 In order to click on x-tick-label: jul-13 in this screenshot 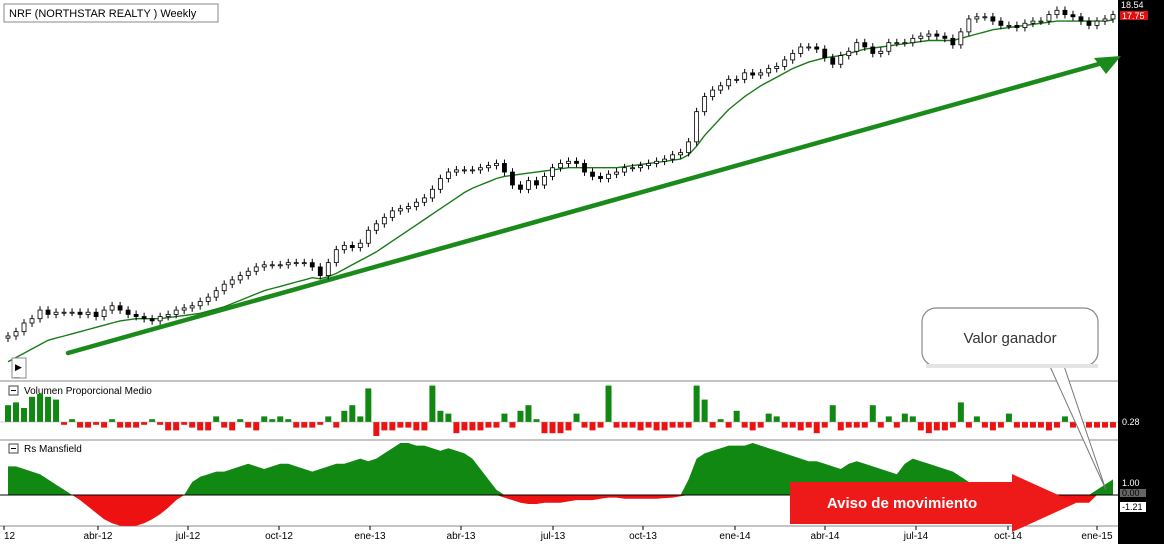, I will do `click(553, 536)`.